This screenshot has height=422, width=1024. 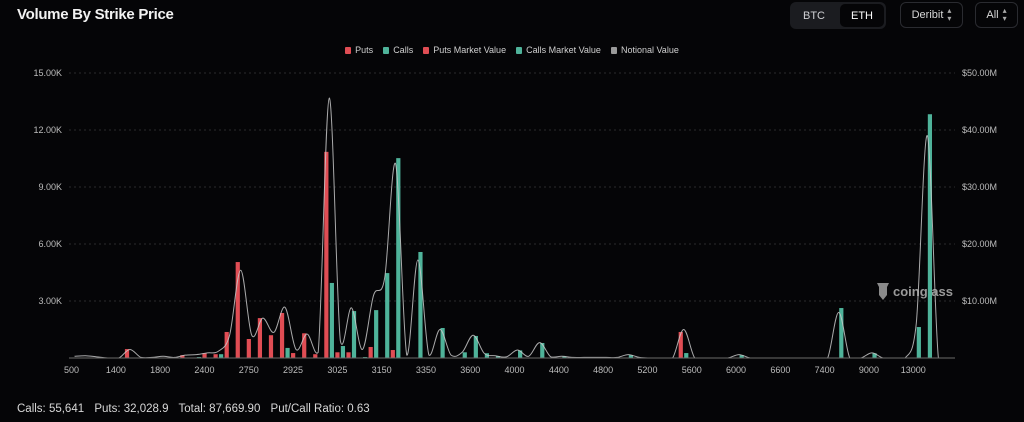 I want to click on watermark-text: coinglass, so click(x=923, y=291).